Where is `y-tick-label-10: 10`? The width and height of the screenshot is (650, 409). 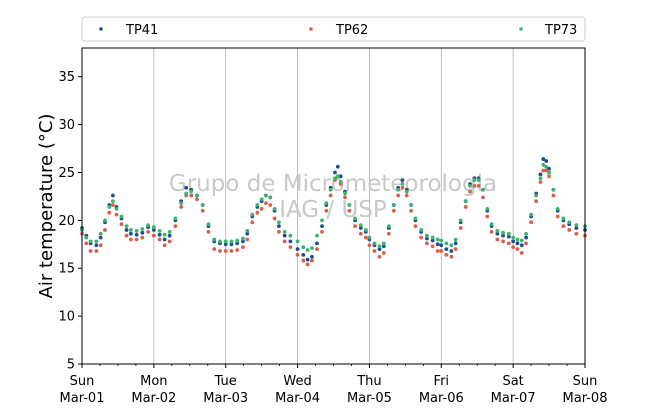
y-tick-label-10: 10 is located at coordinates (66, 317).